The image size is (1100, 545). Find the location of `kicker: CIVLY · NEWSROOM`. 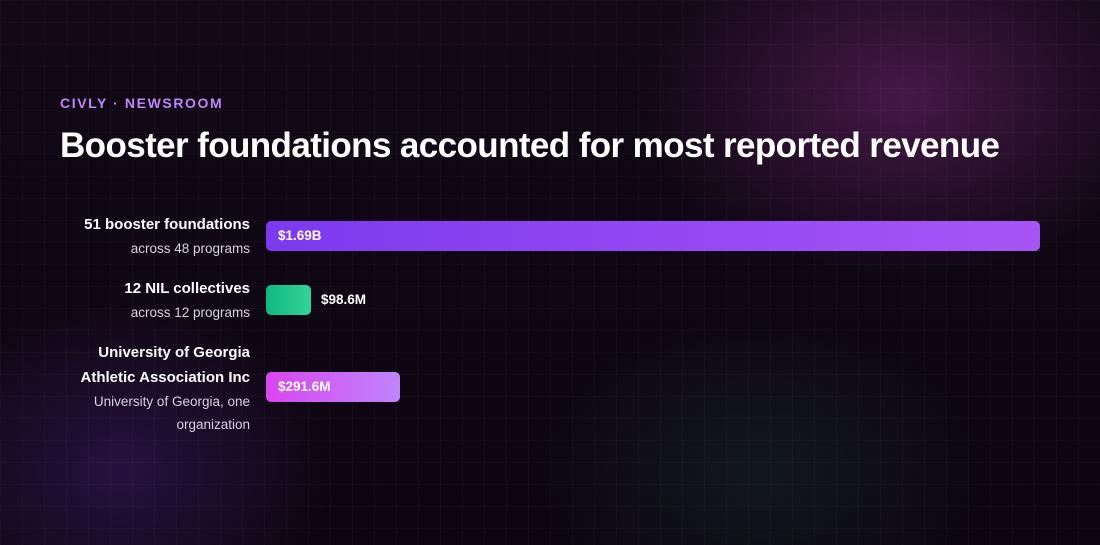

kicker: CIVLY · NEWSROOM is located at coordinates (142, 103).